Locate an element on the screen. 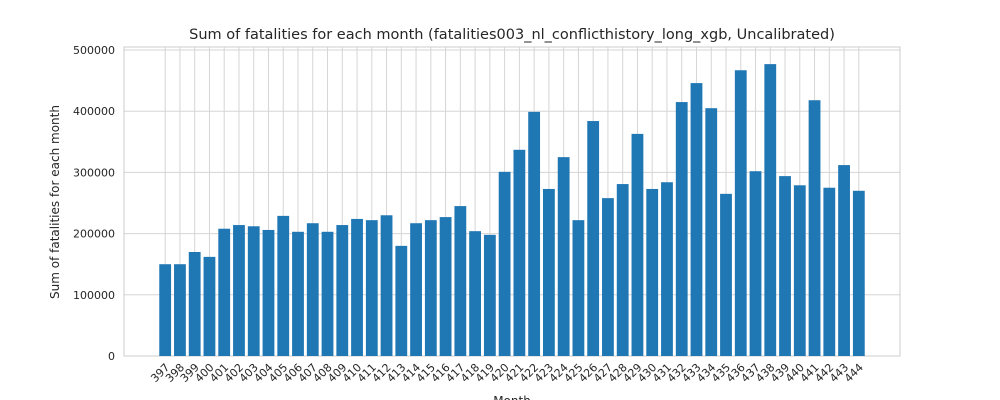 Image resolution: width=1000 pixels, height=400 pixels. x-axis-label: Month is located at coordinates (512, 397).